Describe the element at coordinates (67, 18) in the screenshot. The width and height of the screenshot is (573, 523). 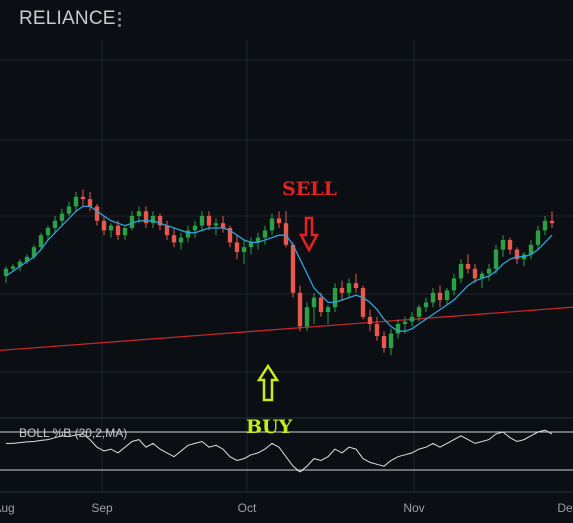
I see `symbol-title: RELIANCE` at that location.